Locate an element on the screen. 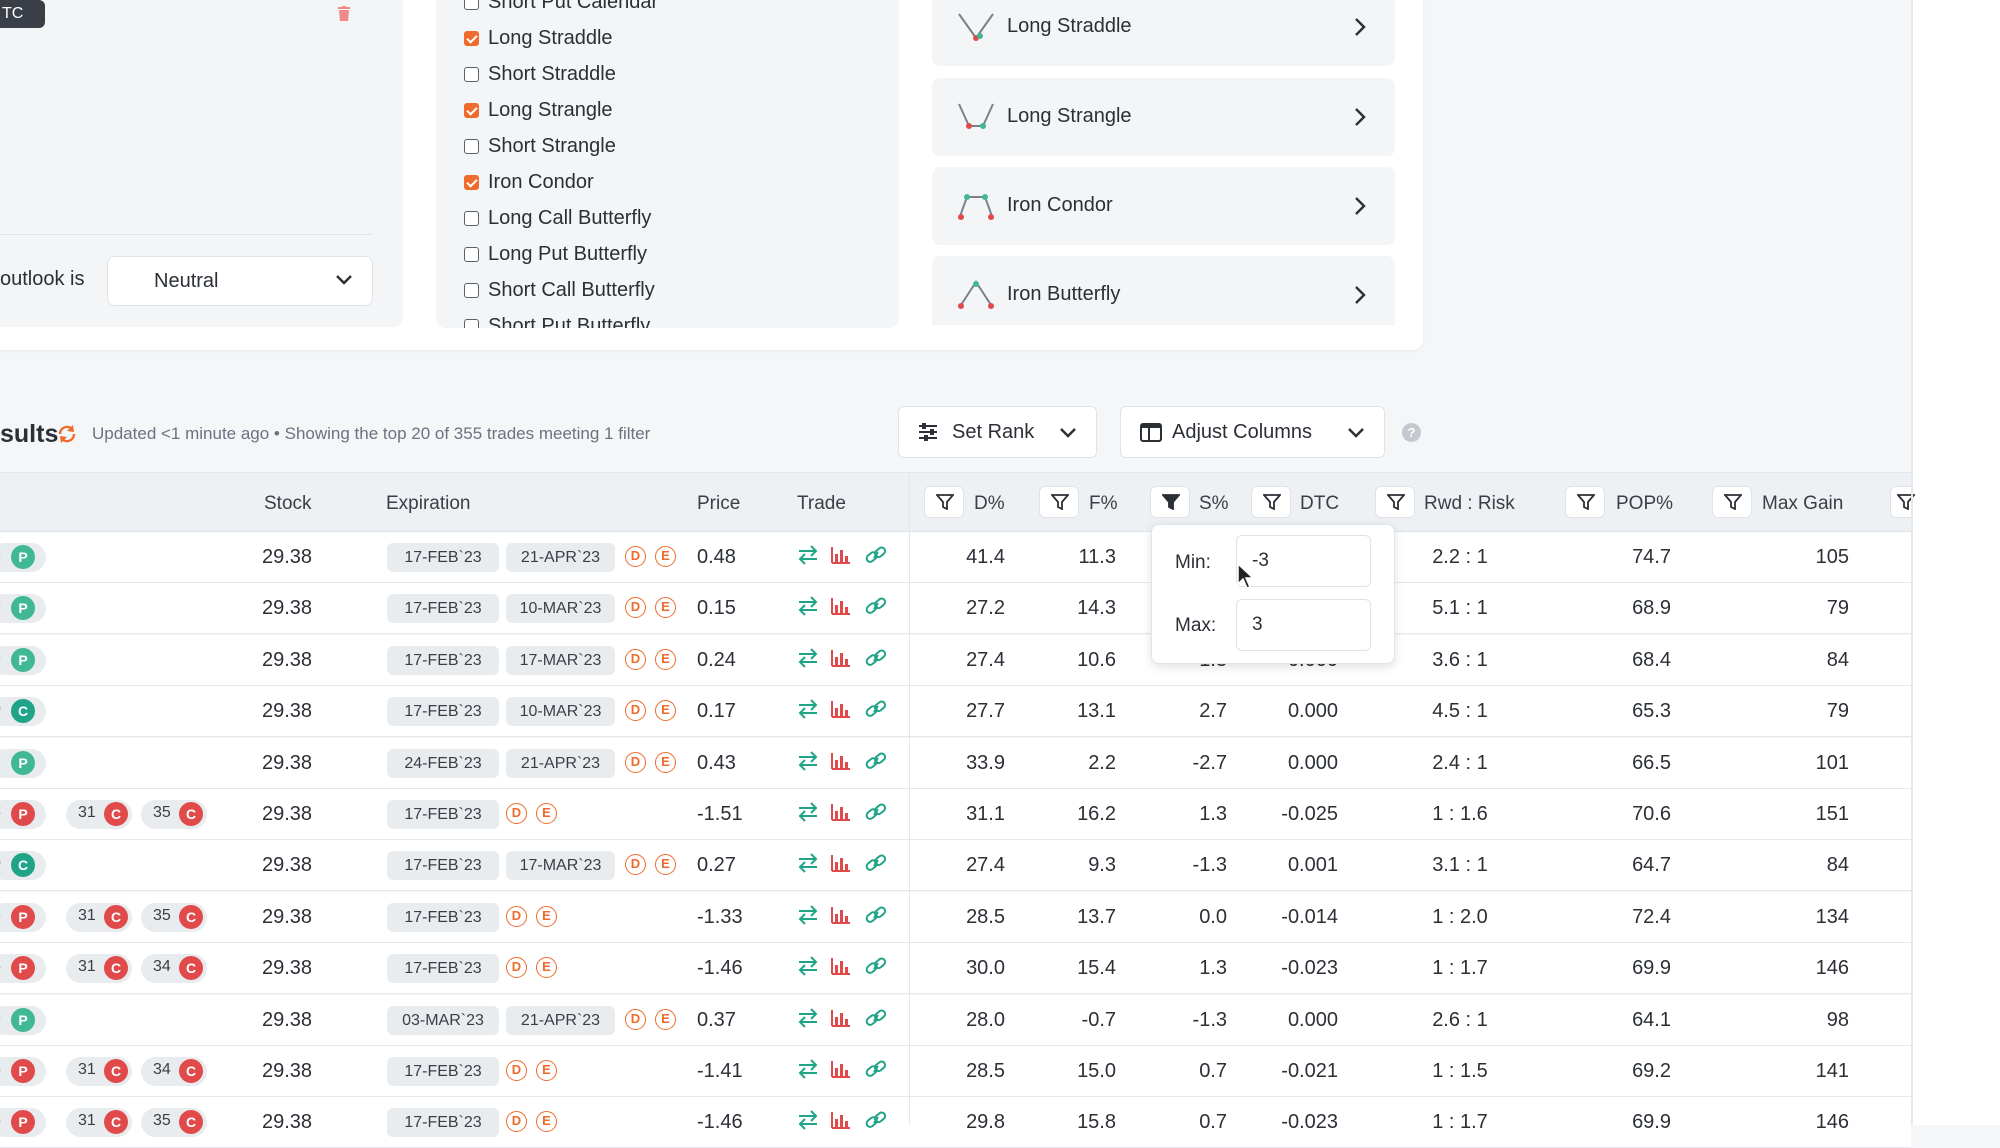 The width and height of the screenshot is (2000, 1148). strategy-checkbox-item: Short Call Butterfly is located at coordinates (559, 290).